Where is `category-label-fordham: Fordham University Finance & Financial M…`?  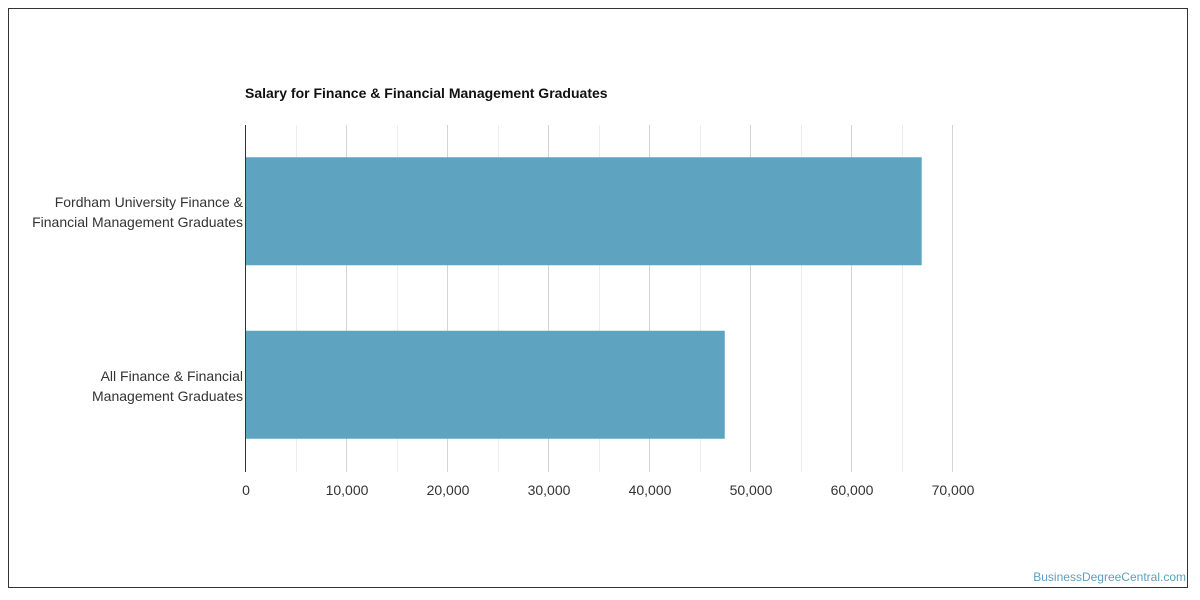 category-label-fordham: Fordham University Finance & Financial M… is located at coordinates (137, 212).